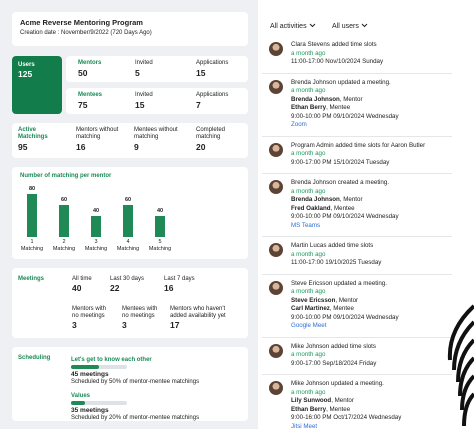 This screenshot has width=474, height=429. What do you see at coordinates (346, 417) in the screenshot?
I see `activity-time: 9:00-16:00 PM Oct/17/2024 Wednesday` at bounding box center [346, 417].